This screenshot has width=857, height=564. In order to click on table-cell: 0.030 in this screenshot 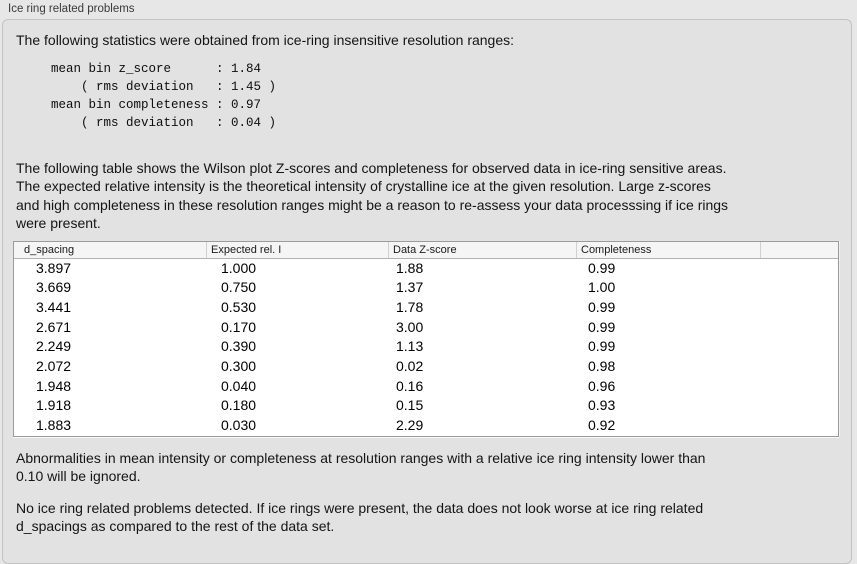, I will do `click(239, 425)`.